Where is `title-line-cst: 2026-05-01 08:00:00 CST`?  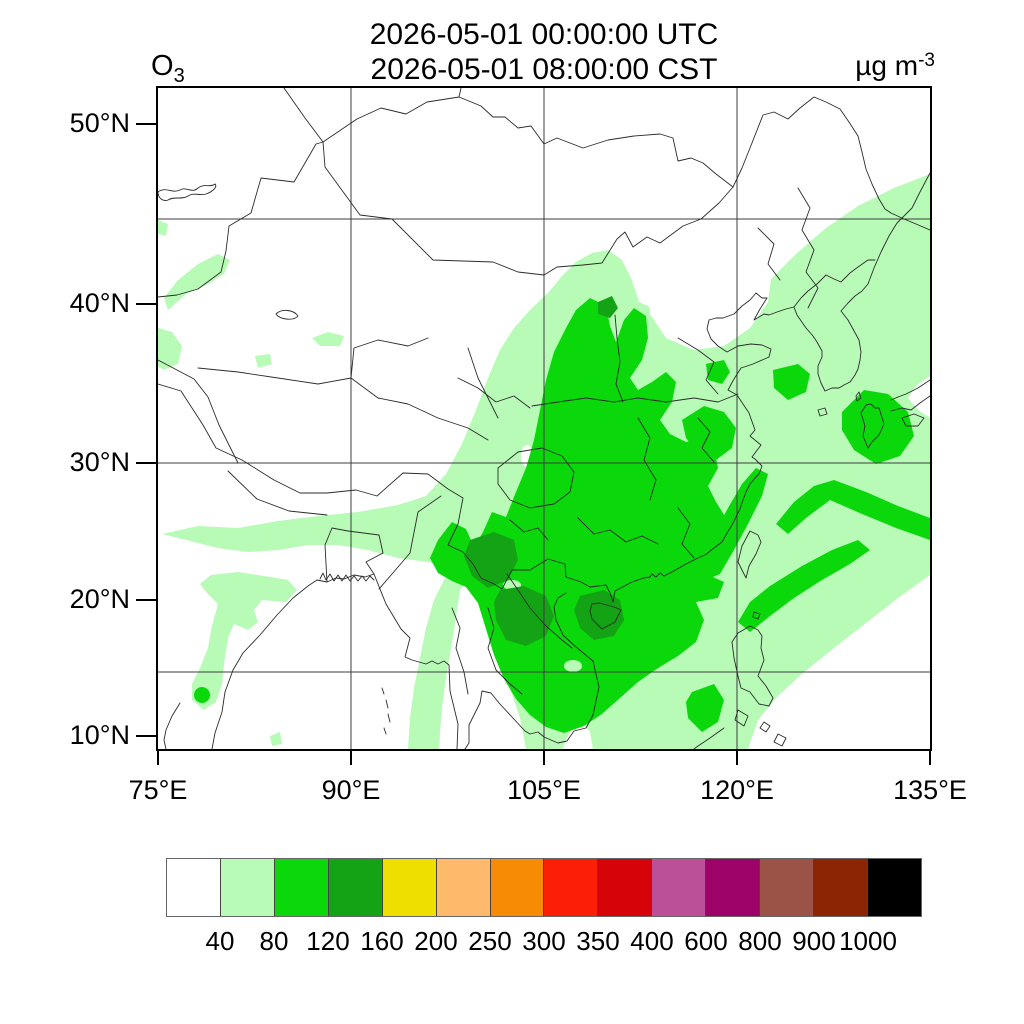
title-line-cst: 2026-05-01 08:00:00 CST is located at coordinates (544, 69).